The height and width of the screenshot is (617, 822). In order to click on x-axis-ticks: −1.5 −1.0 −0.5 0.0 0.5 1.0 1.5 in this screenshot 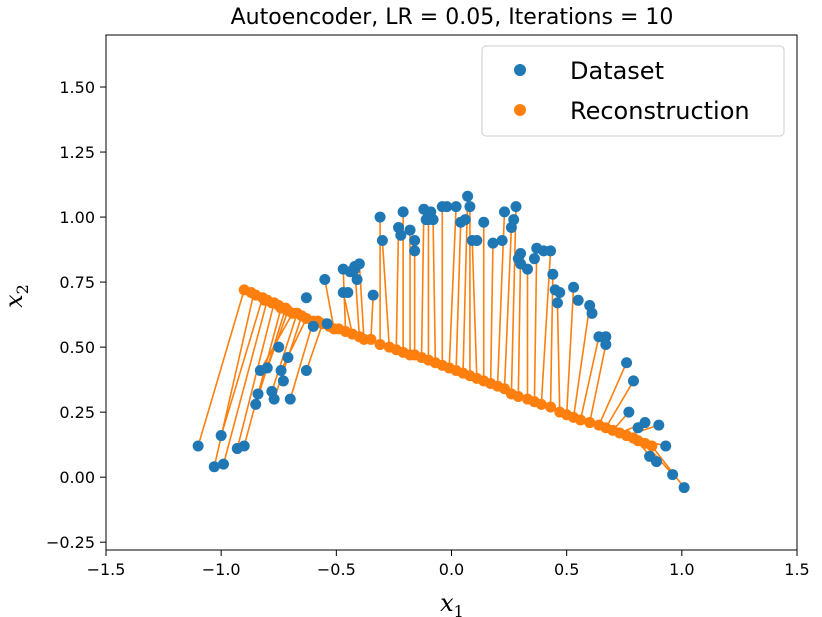, I will do `click(448, 564)`.